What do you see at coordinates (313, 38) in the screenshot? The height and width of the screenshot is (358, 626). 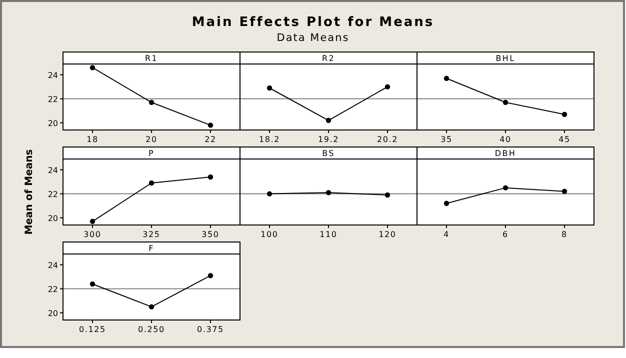 I see `text: Data Means` at bounding box center [313, 38].